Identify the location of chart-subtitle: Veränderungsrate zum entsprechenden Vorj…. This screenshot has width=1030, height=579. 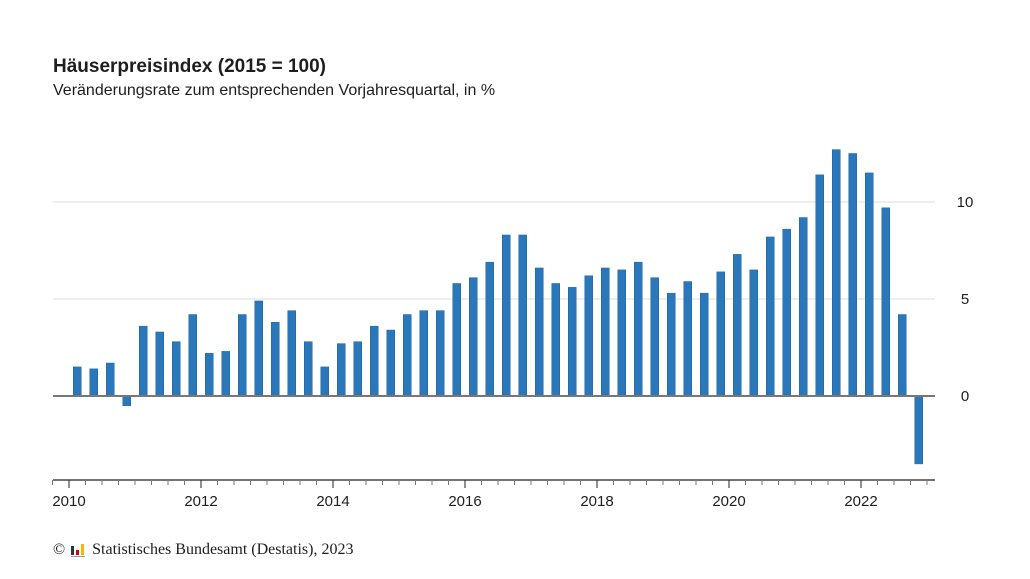
(274, 90).